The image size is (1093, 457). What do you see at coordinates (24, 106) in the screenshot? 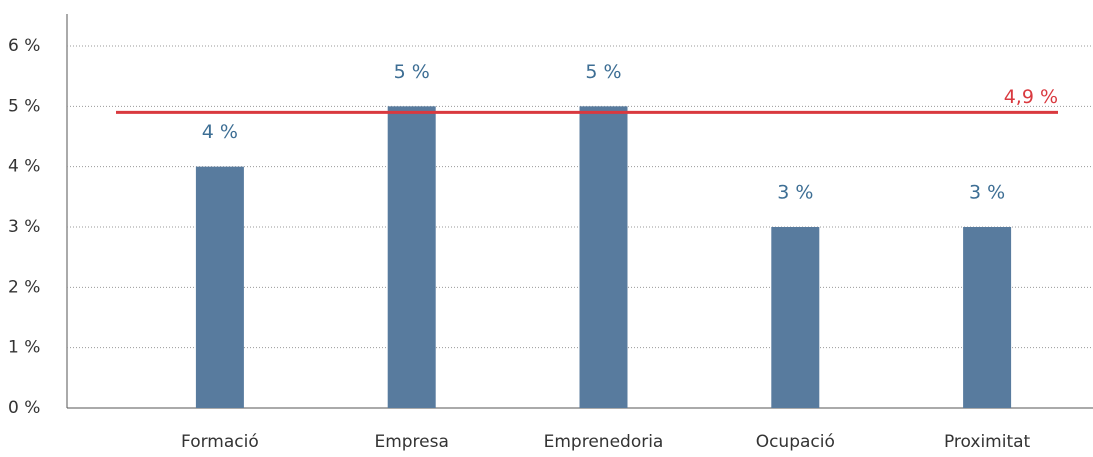
I see `y-tick-label: 5 %` at bounding box center [24, 106].